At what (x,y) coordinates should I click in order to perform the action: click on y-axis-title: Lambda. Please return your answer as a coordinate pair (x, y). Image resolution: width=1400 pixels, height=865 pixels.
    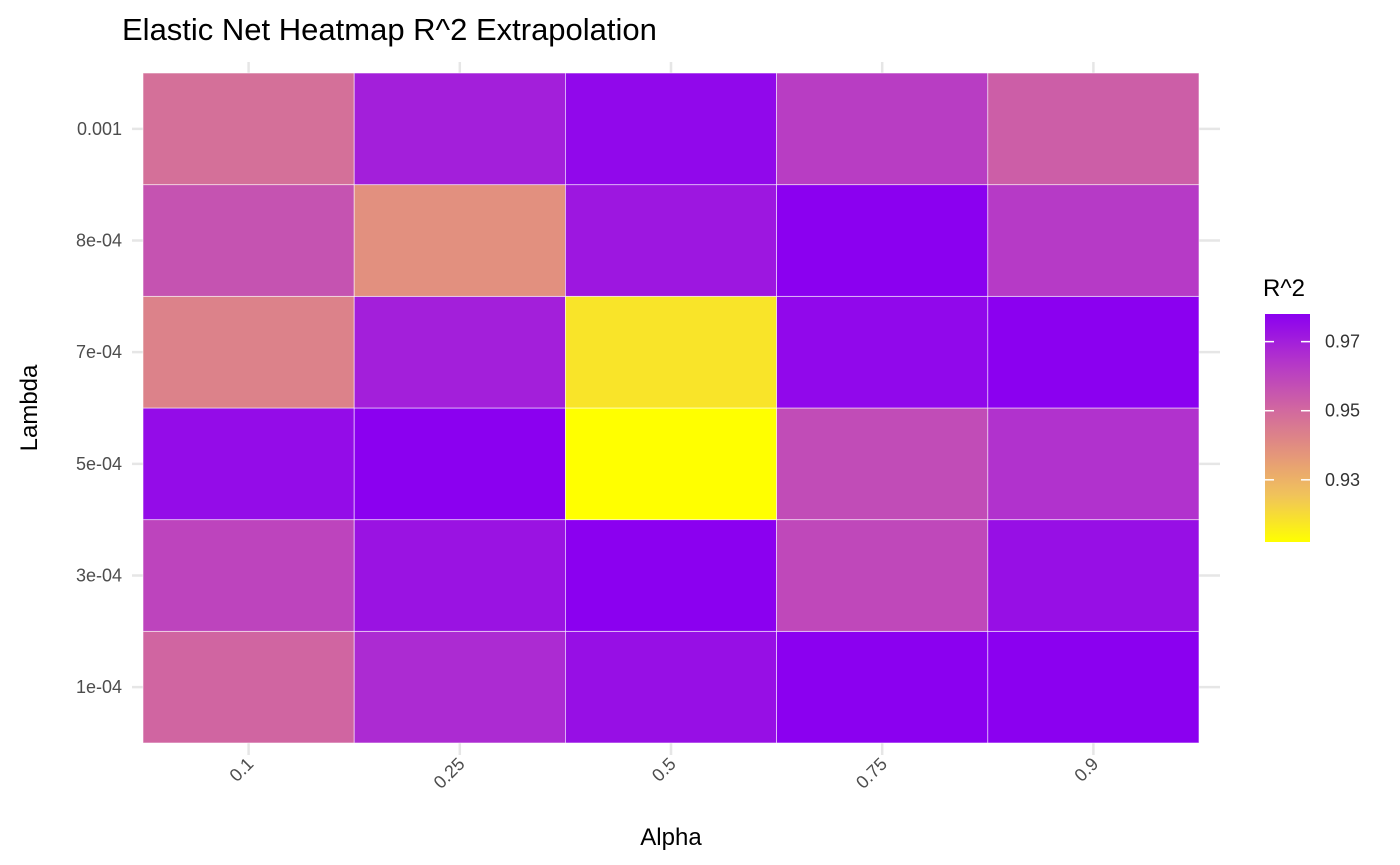
    Looking at the image, I should click on (29, 407).